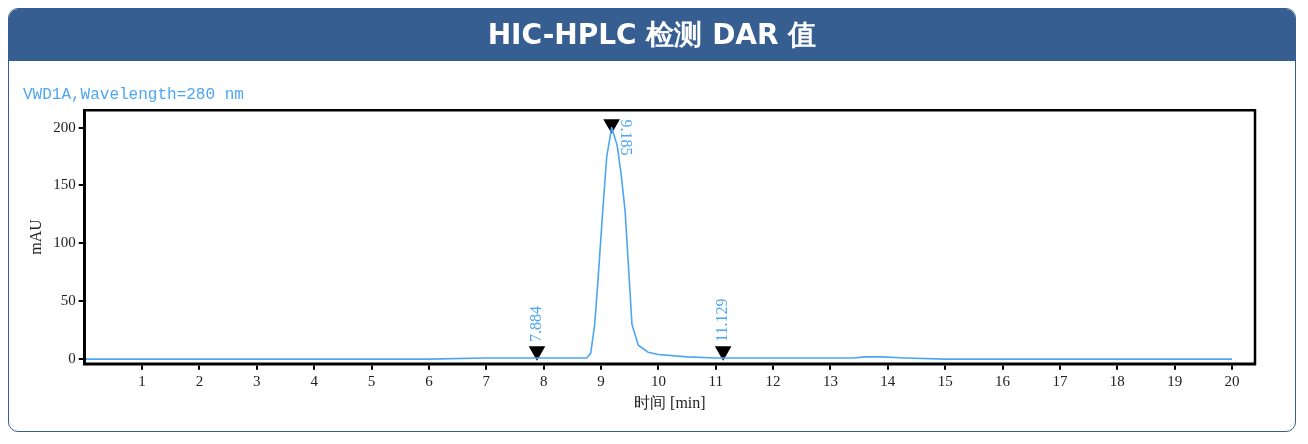 This screenshot has height=444, width=1308. I want to click on y-tick-label: 150, so click(64, 184).